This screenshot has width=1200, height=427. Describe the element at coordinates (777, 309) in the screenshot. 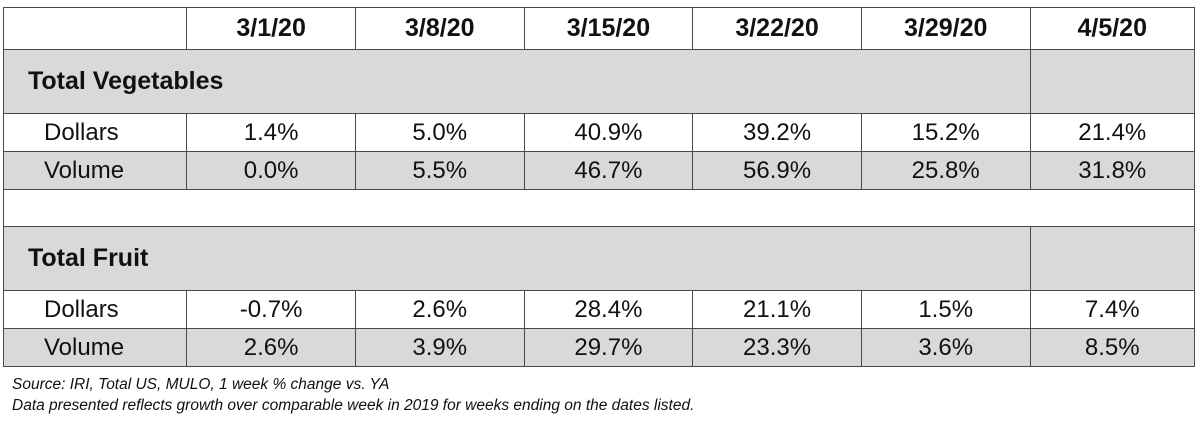

I see `table-cell: 21.1%` at that location.